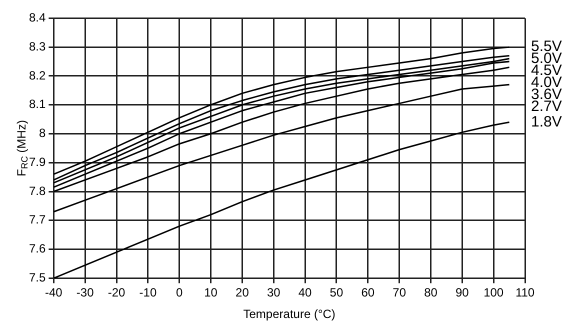 This screenshot has width=573, height=334. I want to click on x-tick-label: 40, so click(305, 293).